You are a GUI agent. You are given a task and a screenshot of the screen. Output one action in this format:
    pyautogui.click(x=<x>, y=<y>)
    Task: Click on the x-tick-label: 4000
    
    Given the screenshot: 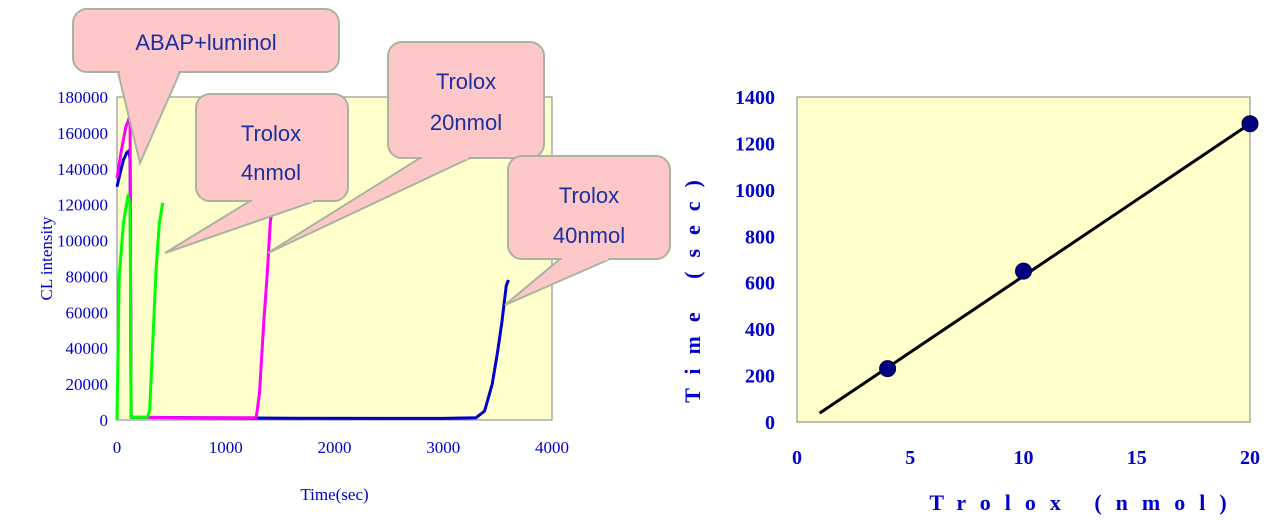 What is the action you would take?
    pyautogui.click(x=552, y=447)
    